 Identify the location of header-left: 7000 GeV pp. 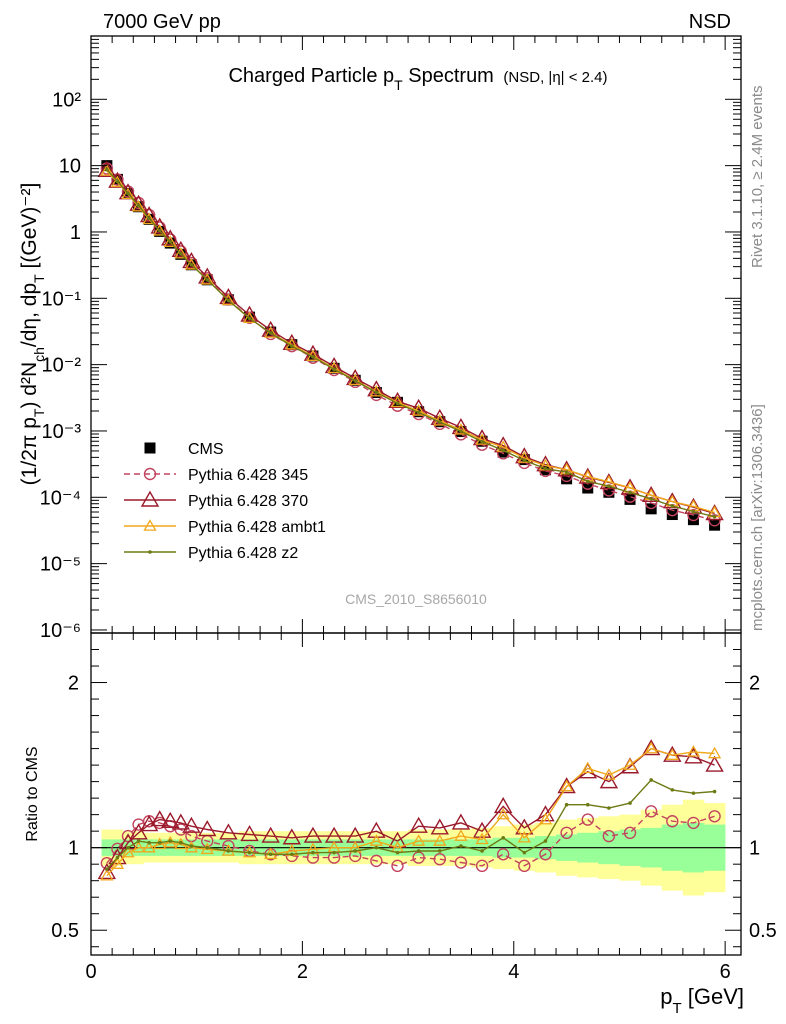
(162, 22).